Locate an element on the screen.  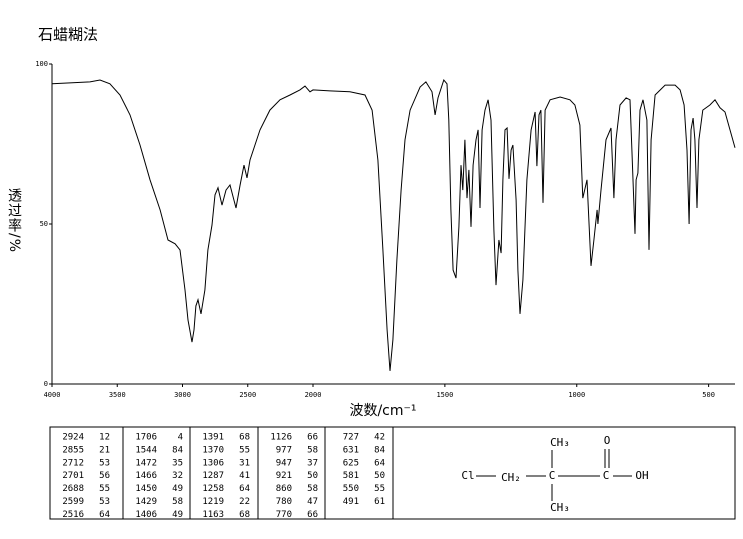
peak-wavenumber: 1306 is located at coordinates (213, 463).